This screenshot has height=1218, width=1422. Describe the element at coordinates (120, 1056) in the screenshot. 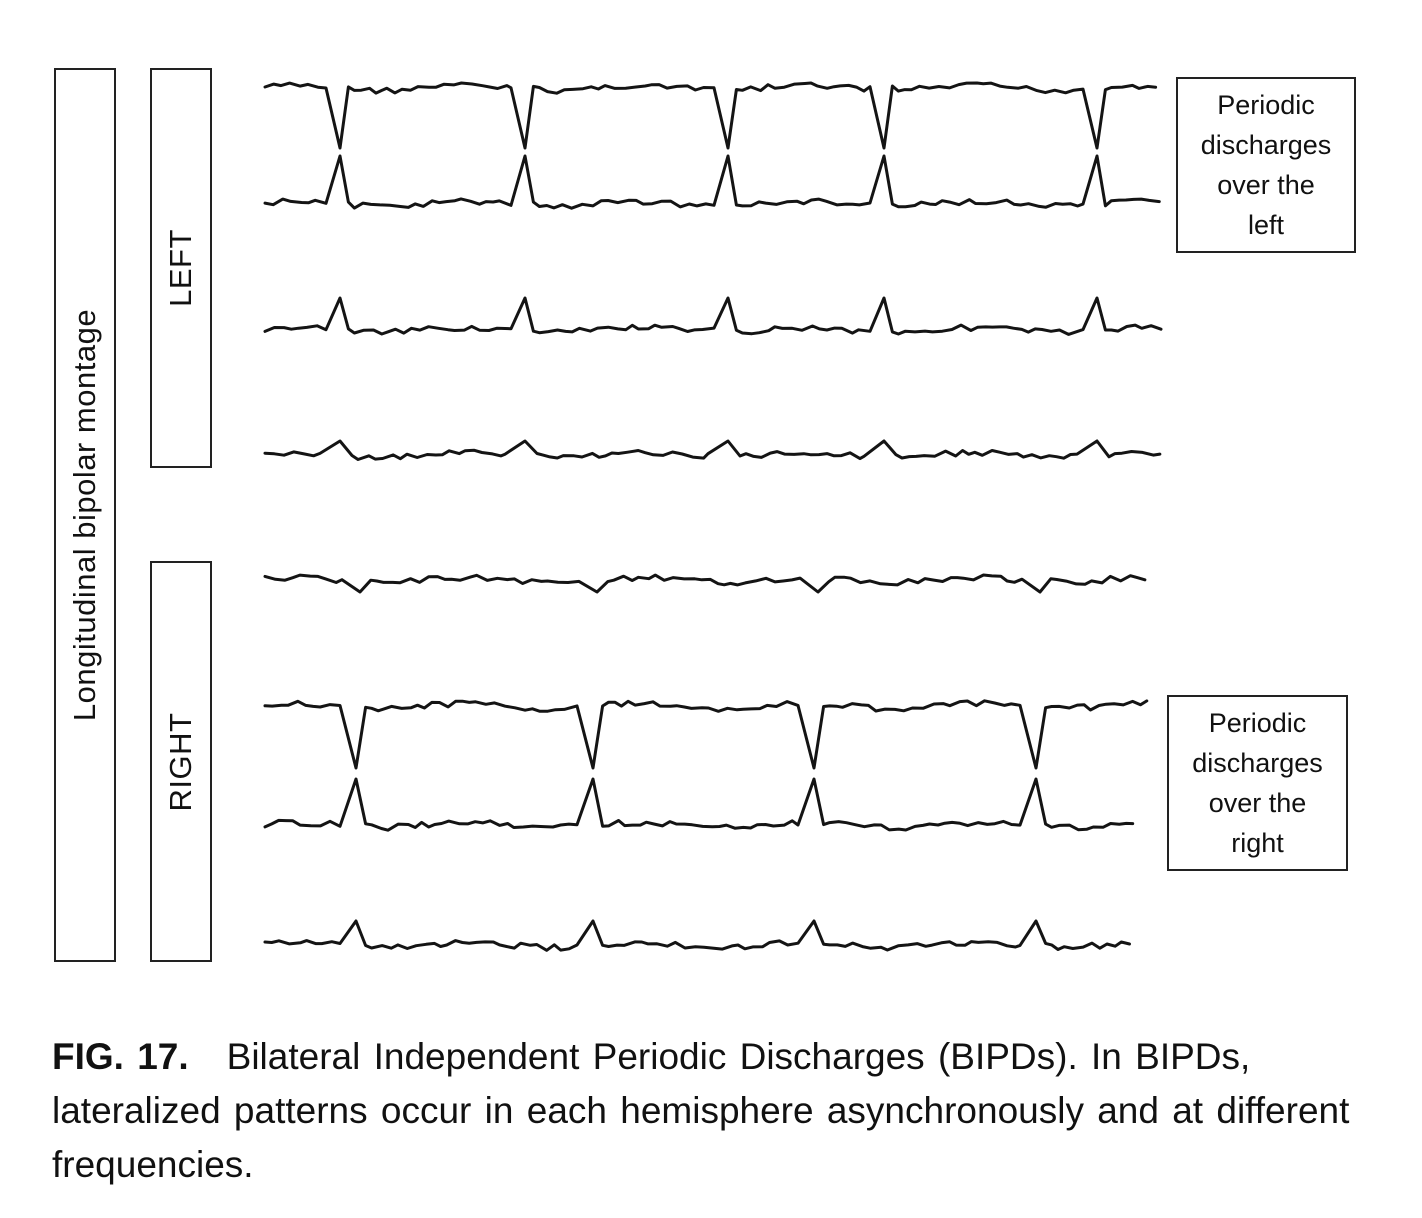

I see `figure-number: FIG. 17.` at that location.